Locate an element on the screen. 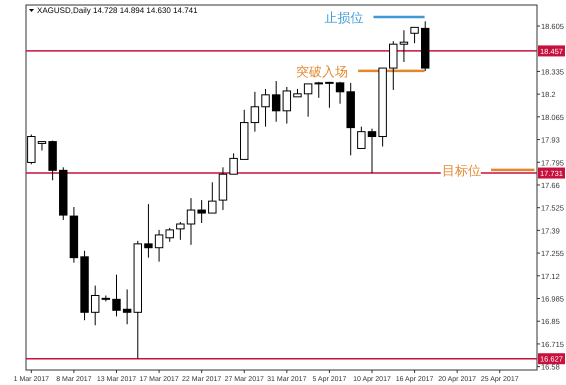 The height and width of the screenshot is (385, 566). ref-line-label: 突破入场 is located at coordinates (322, 71).